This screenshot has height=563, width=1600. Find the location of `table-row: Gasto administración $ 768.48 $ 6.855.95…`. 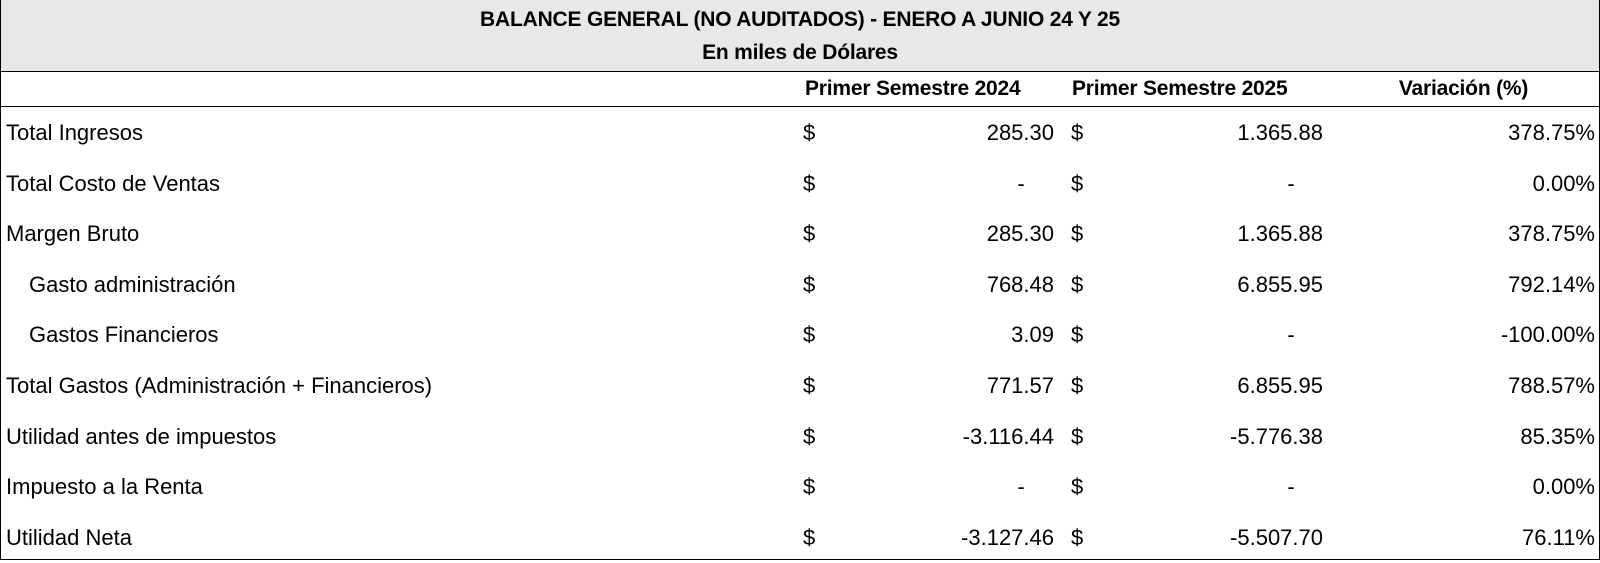

table-row: Gasto administración $ 768.48 $ 6.855.95… is located at coordinates (800, 285).